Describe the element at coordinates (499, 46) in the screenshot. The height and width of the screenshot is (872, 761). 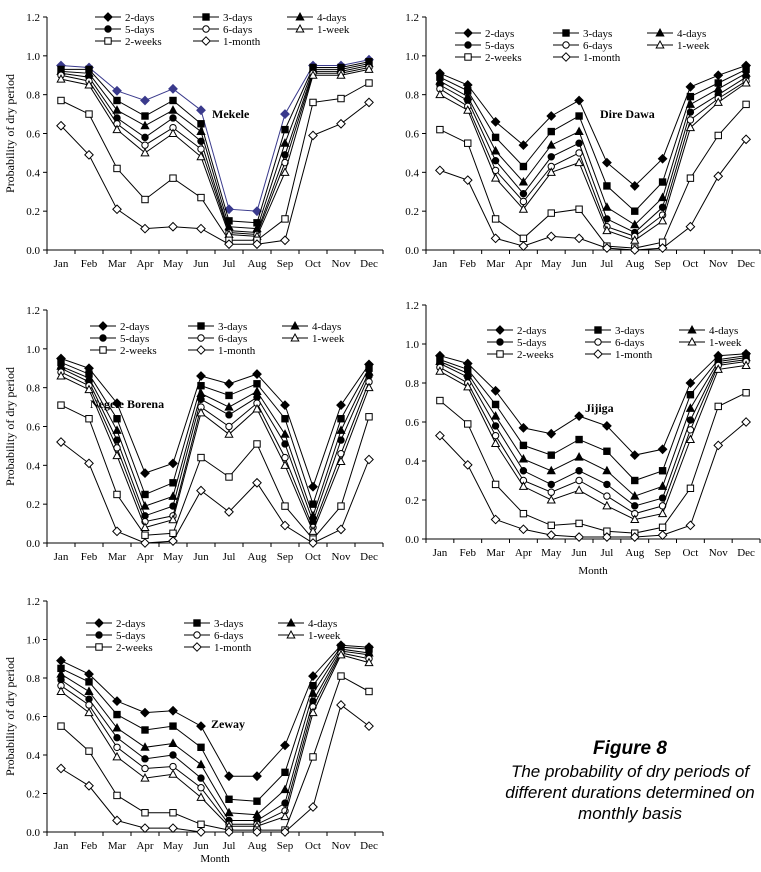
I see `legend-label: 5-days` at that location.